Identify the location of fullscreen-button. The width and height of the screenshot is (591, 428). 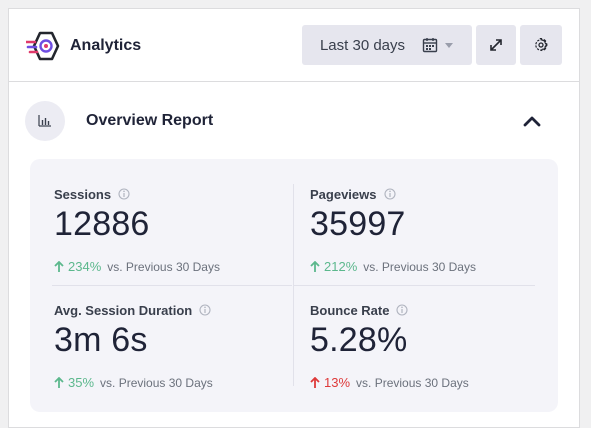
(496, 45).